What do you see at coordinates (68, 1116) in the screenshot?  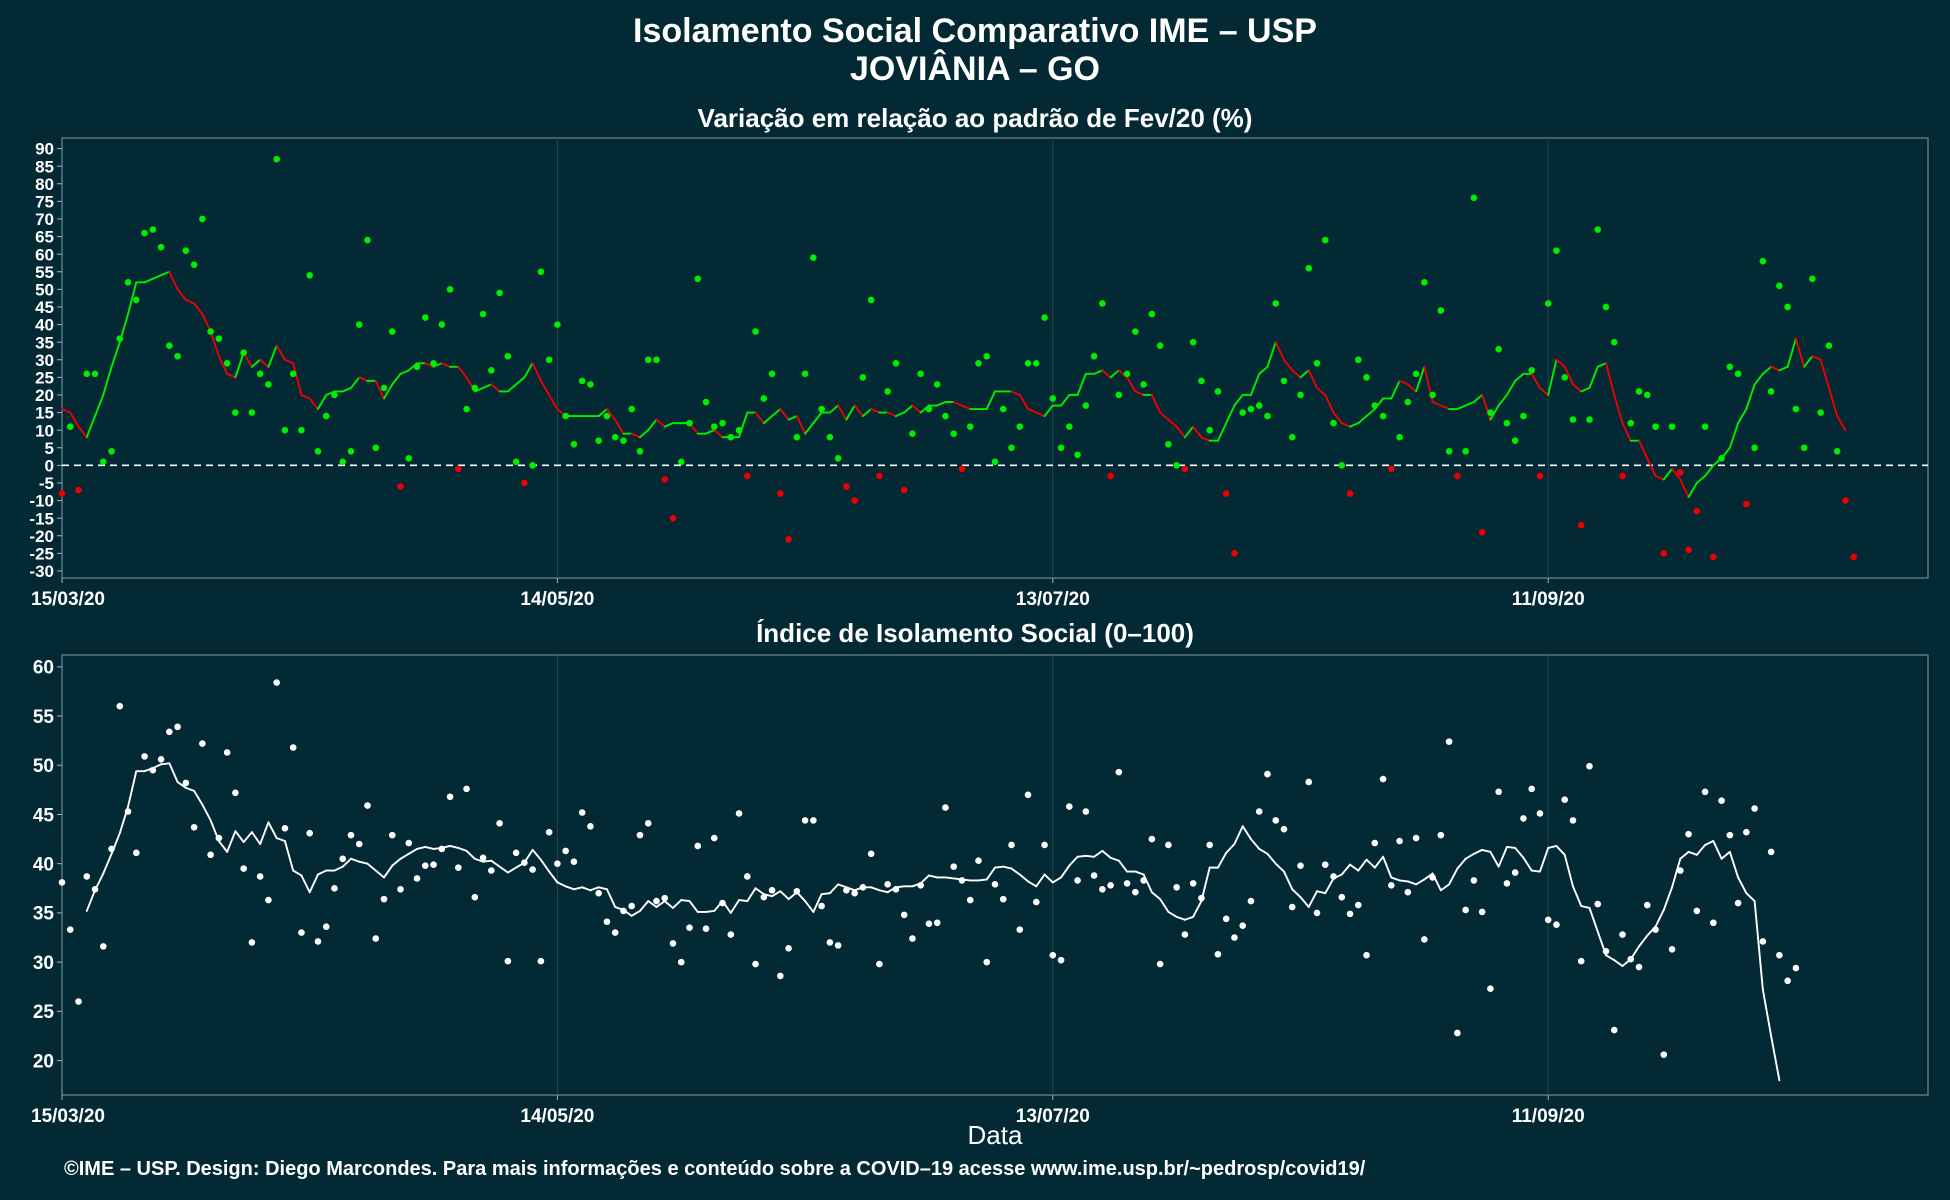 I see `x-tick-label: 15/03/20` at bounding box center [68, 1116].